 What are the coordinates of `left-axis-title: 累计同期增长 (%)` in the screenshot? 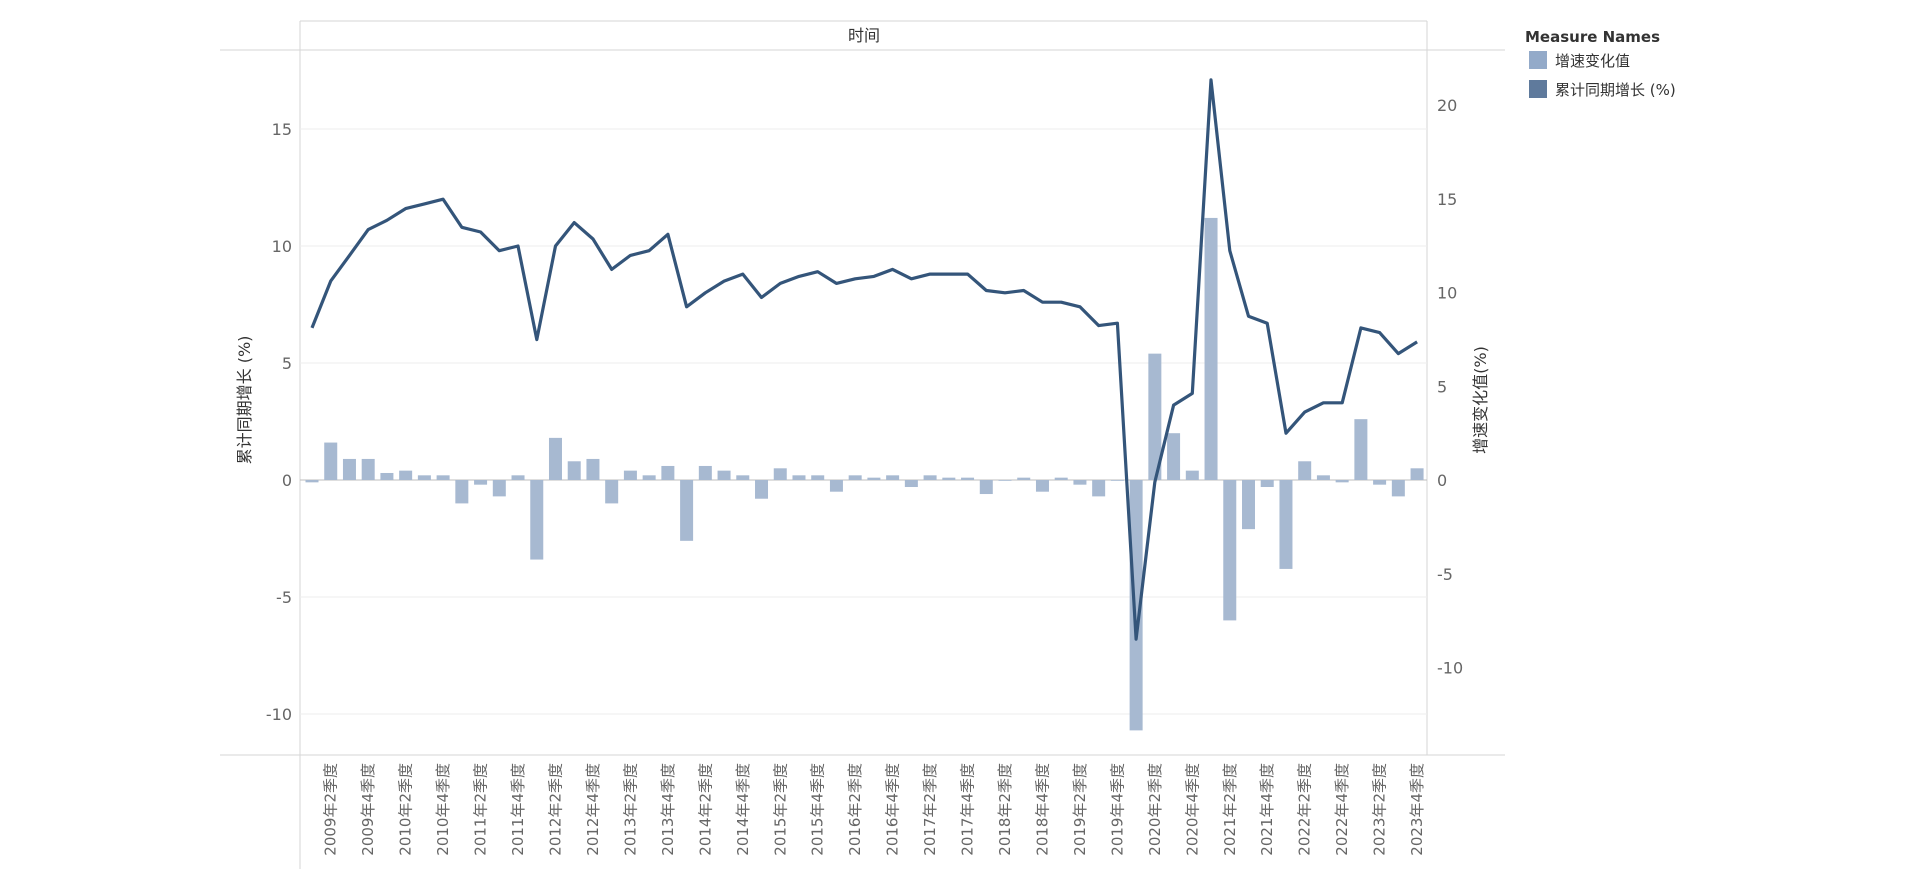 It's located at (244, 400).